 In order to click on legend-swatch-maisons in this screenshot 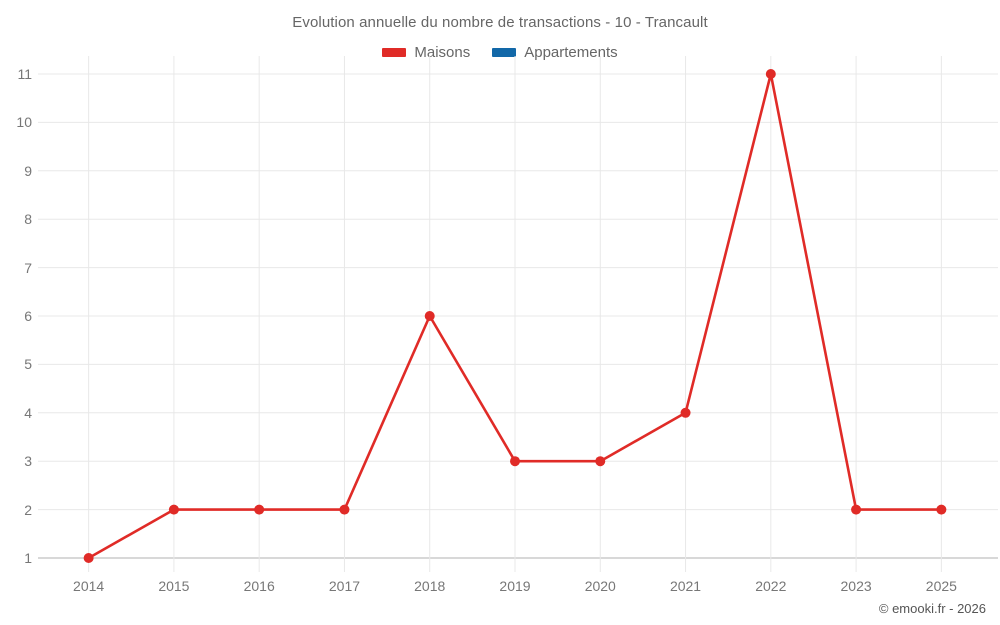, I will do `click(394, 52)`.